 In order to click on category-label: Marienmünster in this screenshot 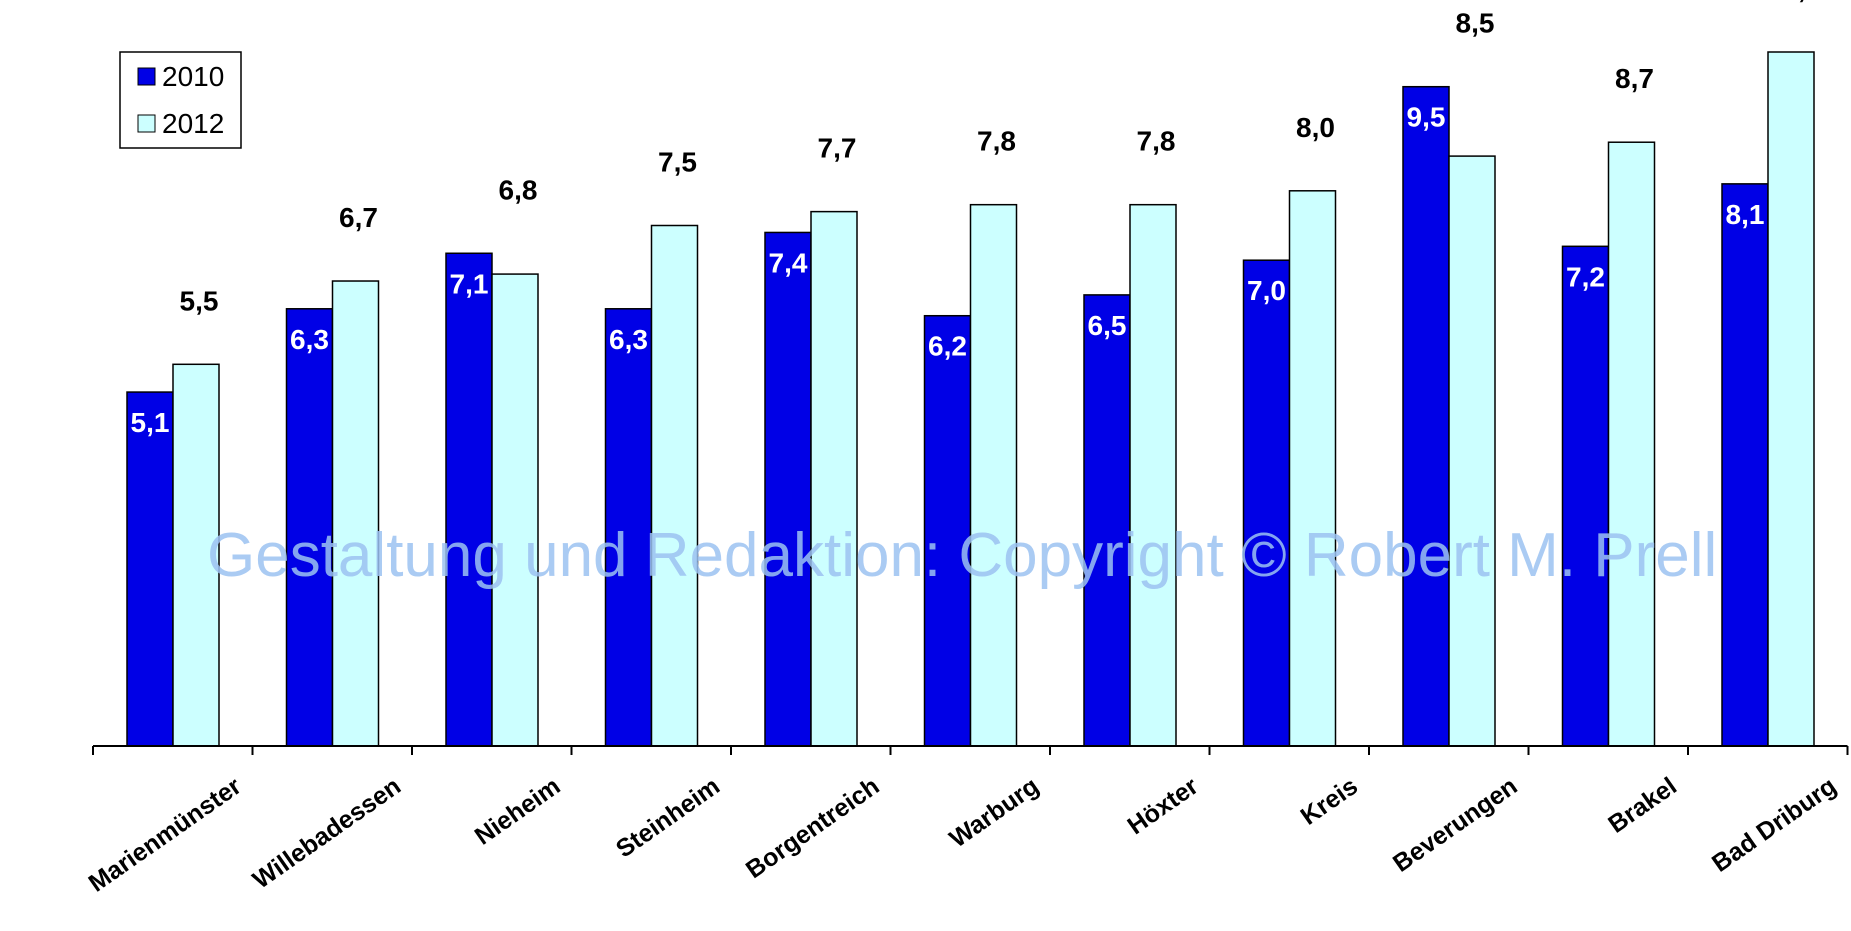, I will do `click(165, 835)`.